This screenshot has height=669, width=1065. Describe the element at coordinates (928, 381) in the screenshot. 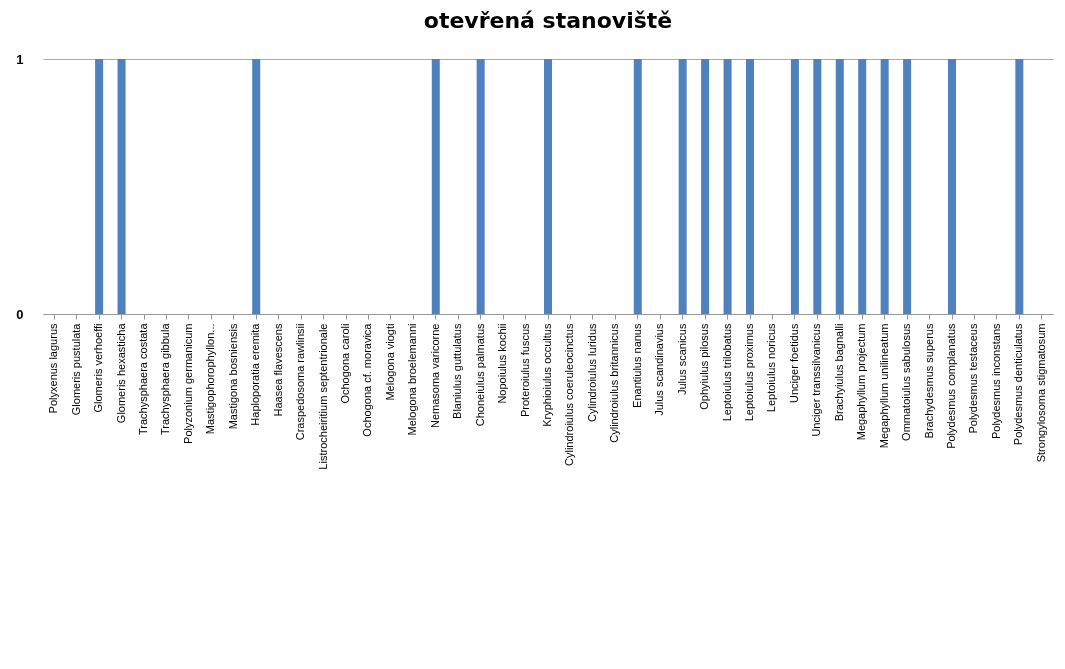

I see `x-tick-label: Brachydesmus superus` at that location.